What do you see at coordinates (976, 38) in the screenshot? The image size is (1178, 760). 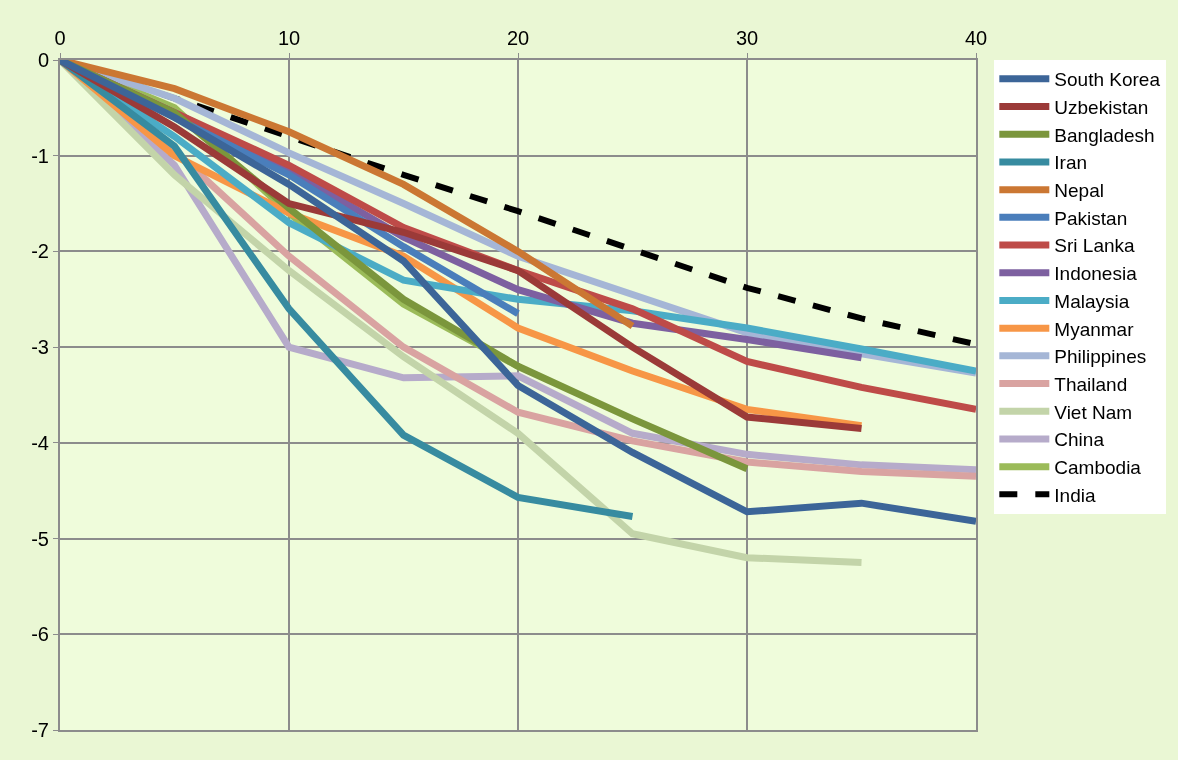 I see `x-tick-label: 40` at bounding box center [976, 38].